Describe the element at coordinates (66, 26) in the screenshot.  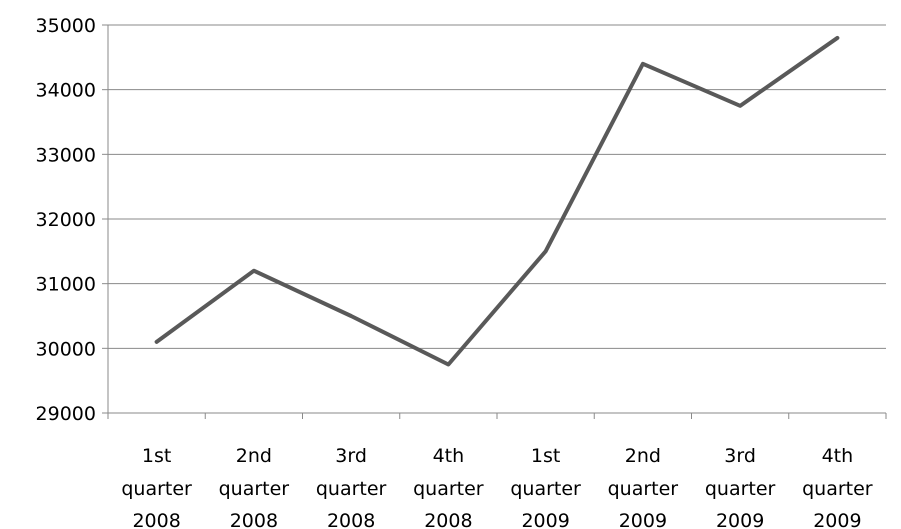
I see `y-tick-label: 35000` at that location.